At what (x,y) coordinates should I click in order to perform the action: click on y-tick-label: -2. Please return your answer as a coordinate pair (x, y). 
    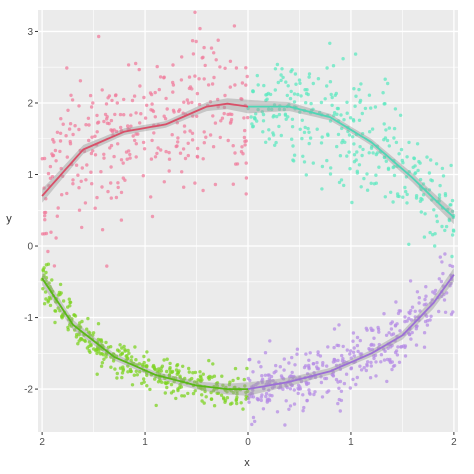
    Looking at the image, I should click on (28, 390).